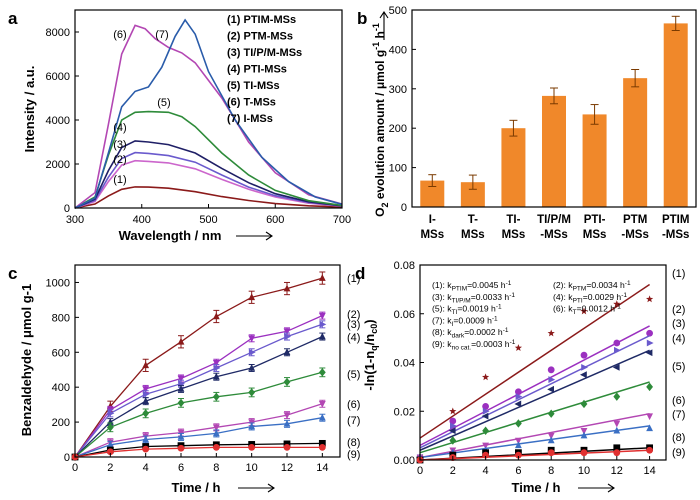 The height and width of the screenshot is (500, 700). I want to click on x-tick-label: 6, so click(518, 471).